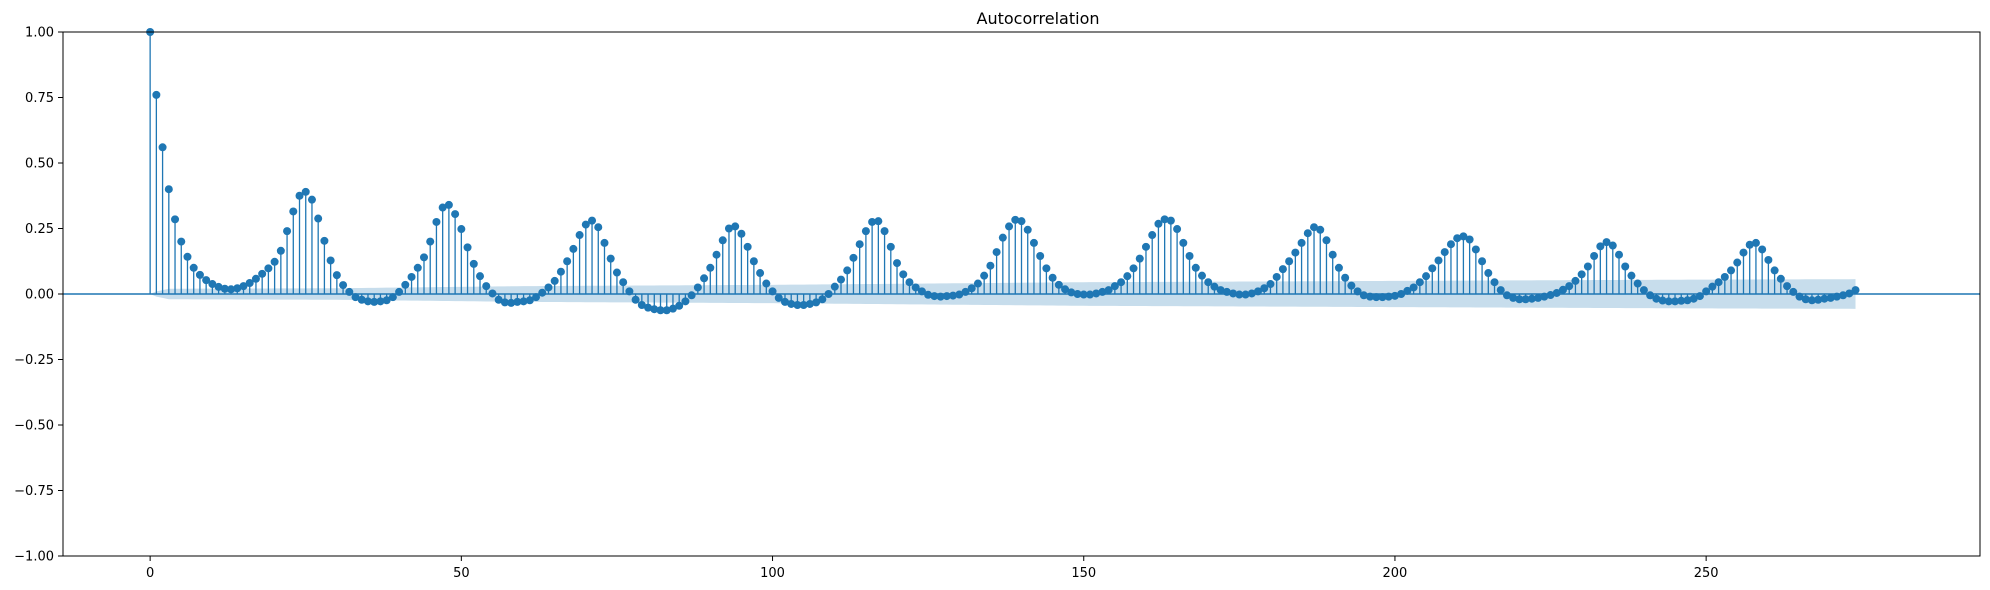 This screenshot has width=1990, height=590. Describe the element at coordinates (1706, 573) in the screenshot. I see `x-tick-label: 250` at that location.